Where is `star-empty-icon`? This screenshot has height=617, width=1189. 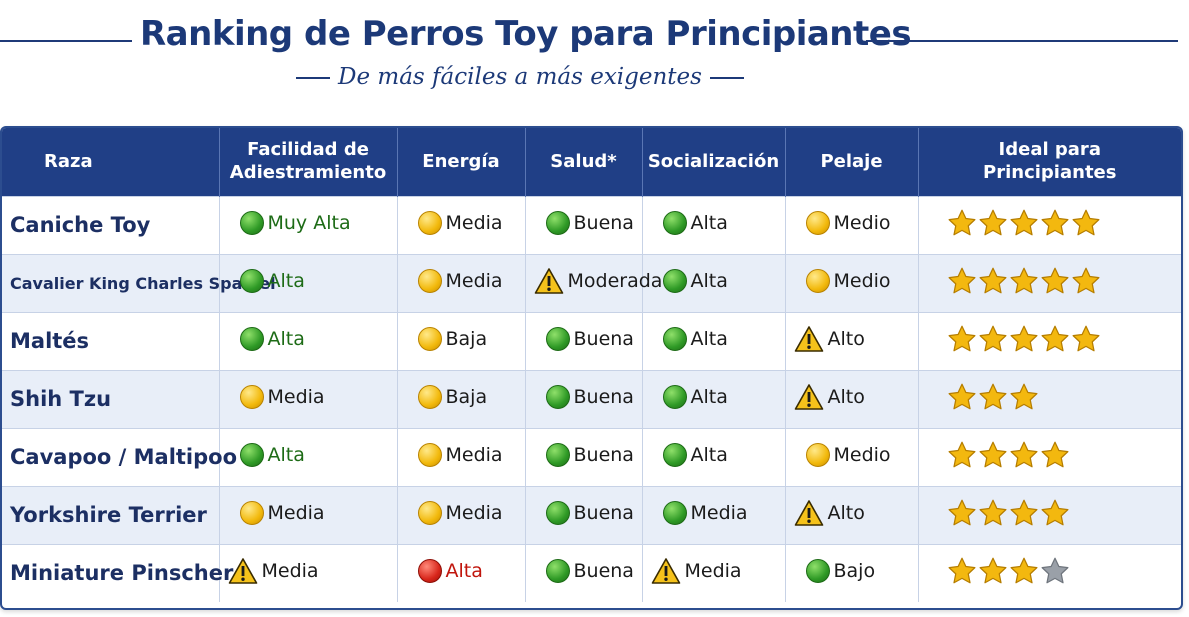 star-empty-icon is located at coordinates (1054, 570).